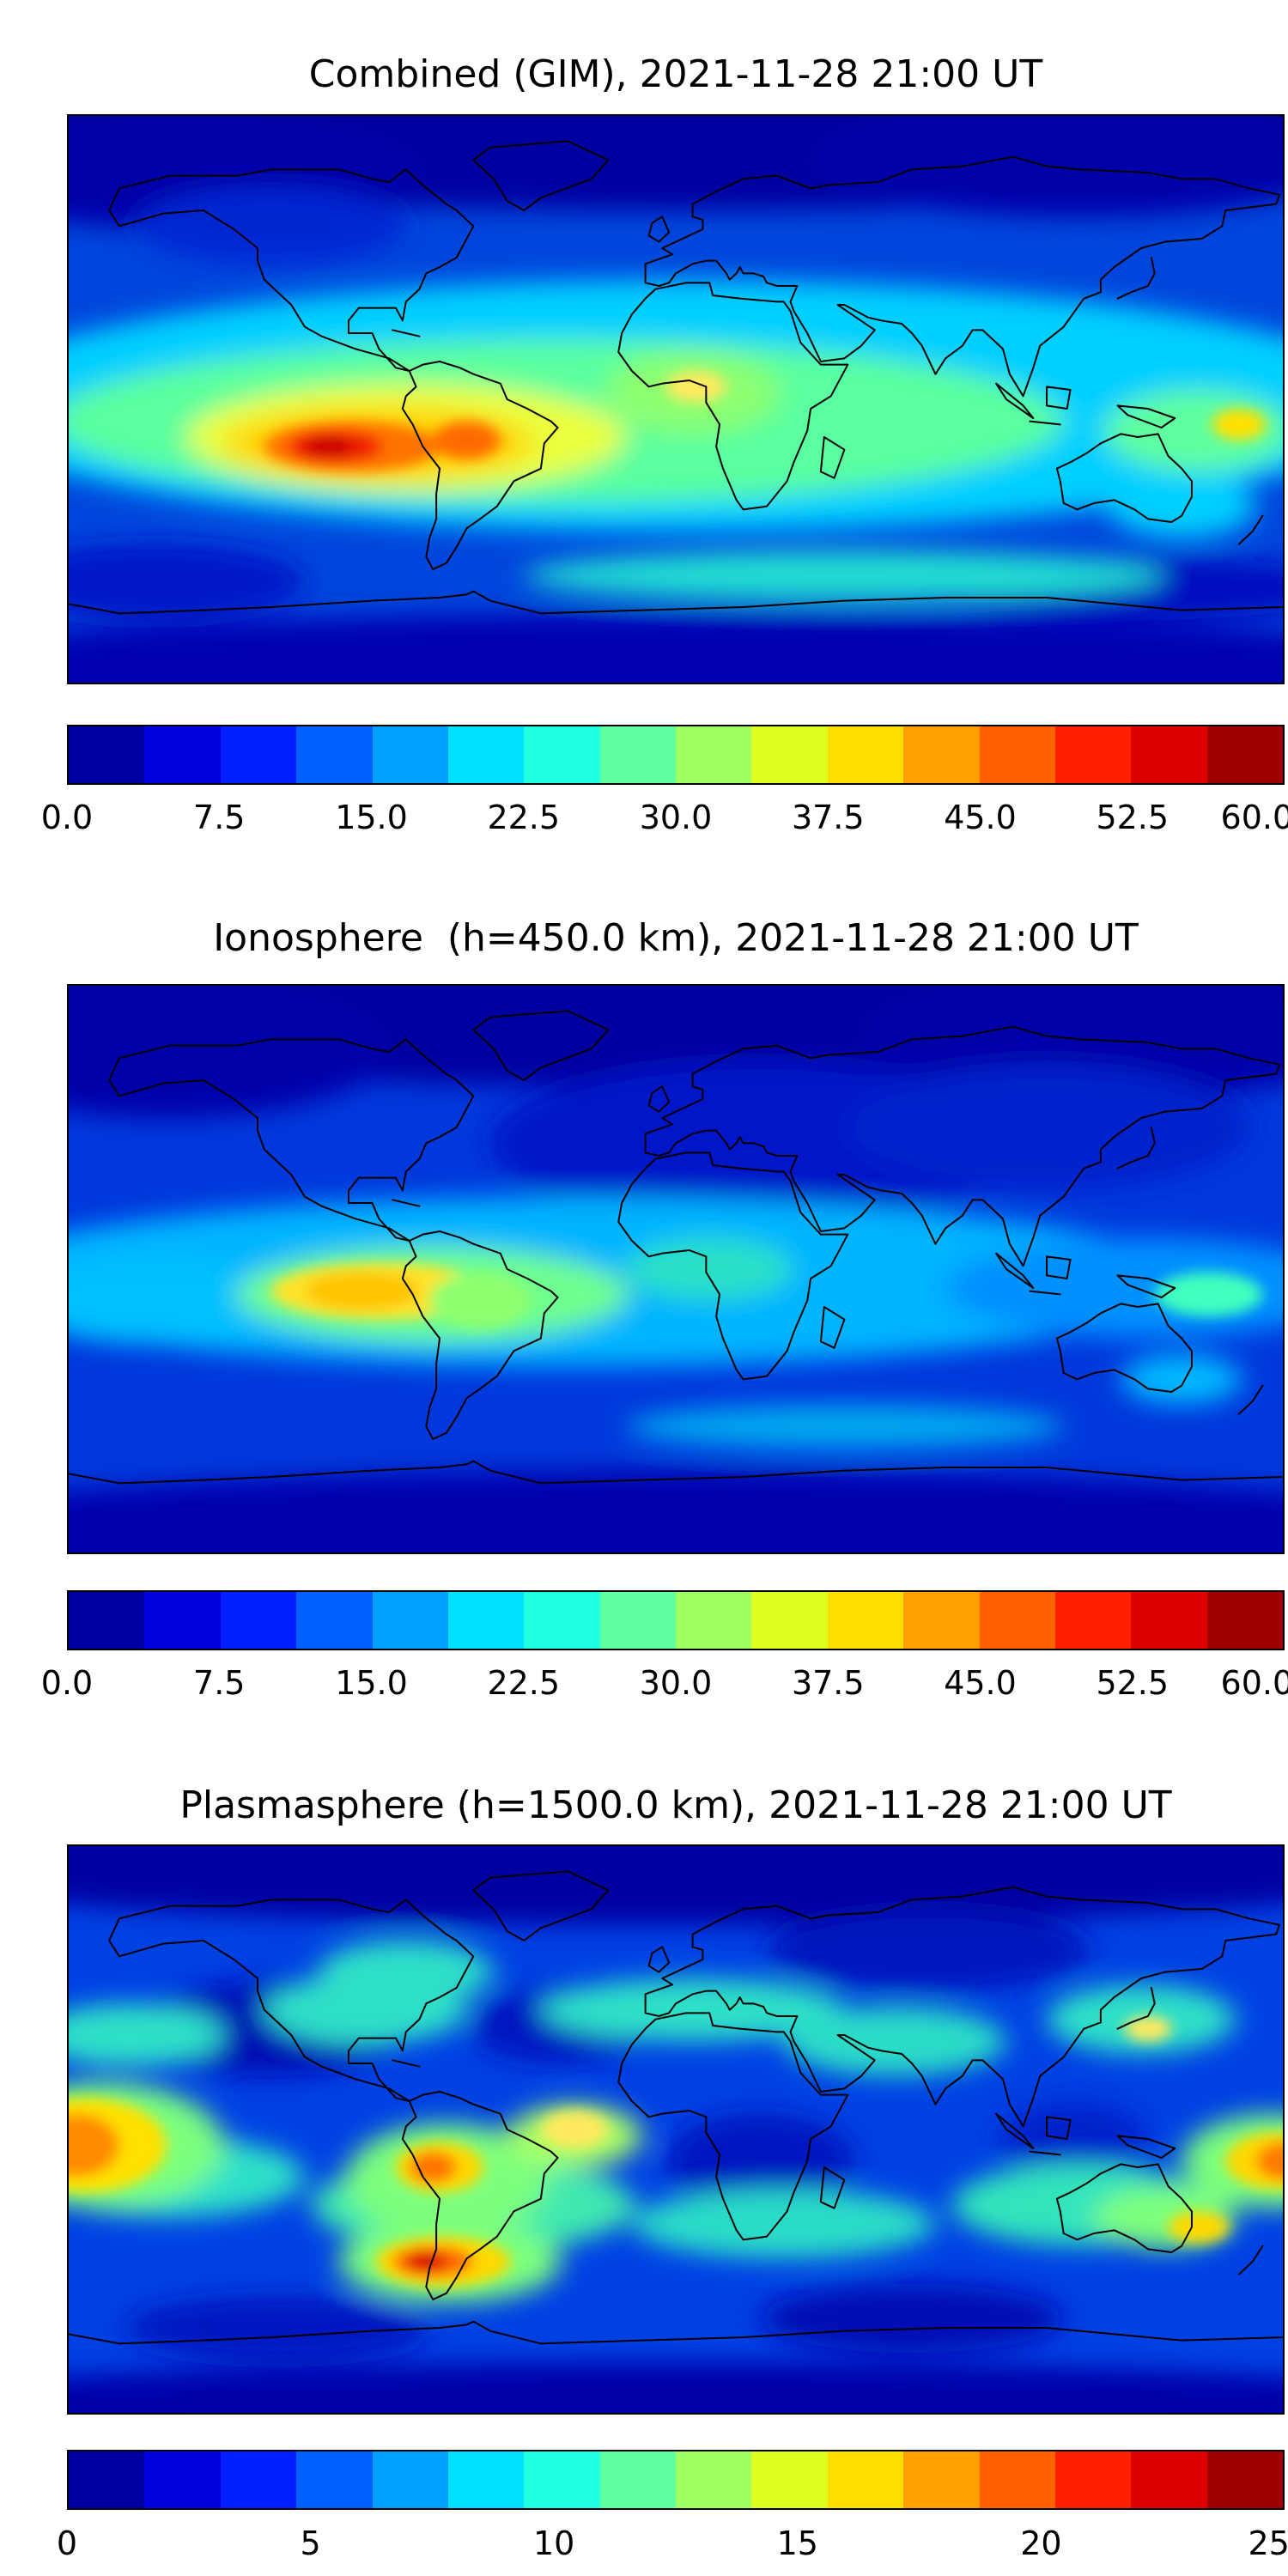 Image resolution: width=1288 pixels, height=2576 pixels. Describe the element at coordinates (311, 2543) in the screenshot. I see `colorbar-tick-label: 5` at that location.